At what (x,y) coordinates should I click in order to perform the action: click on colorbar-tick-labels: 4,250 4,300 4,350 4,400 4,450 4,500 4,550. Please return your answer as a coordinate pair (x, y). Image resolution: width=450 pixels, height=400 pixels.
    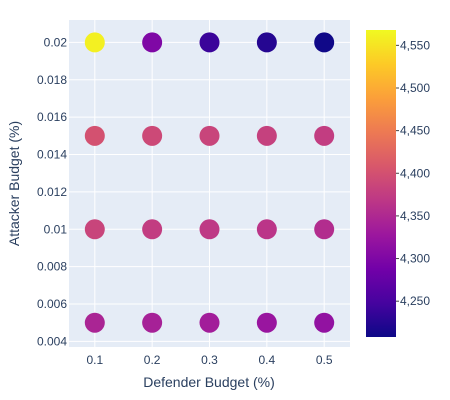
    Looking at the image, I should click on (413, 173).